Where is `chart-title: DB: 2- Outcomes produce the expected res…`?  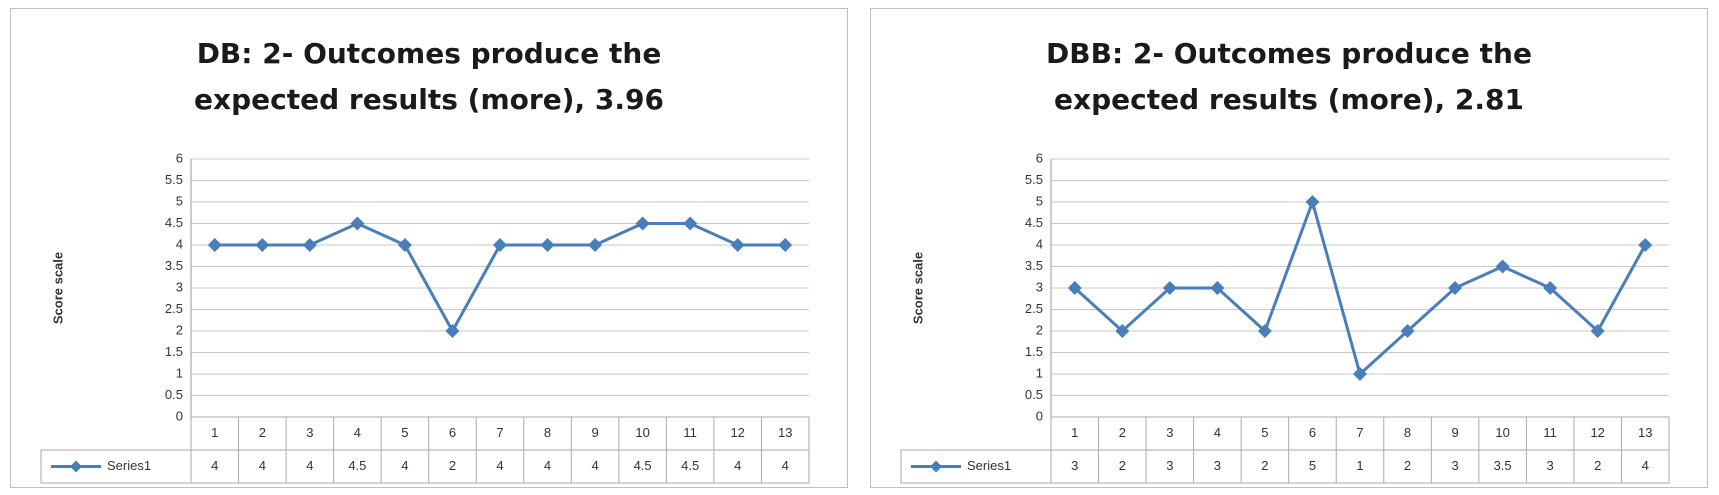
chart-title: DB: 2- Outcomes produce the expected res… is located at coordinates (429, 76).